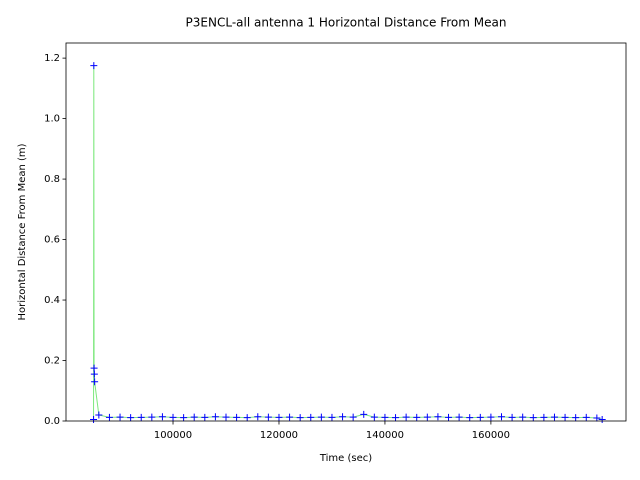 Image resolution: width=640 pixels, height=480 pixels. Describe the element at coordinates (345, 458) in the screenshot. I see `x-axis-label: Time (sec)` at that location.